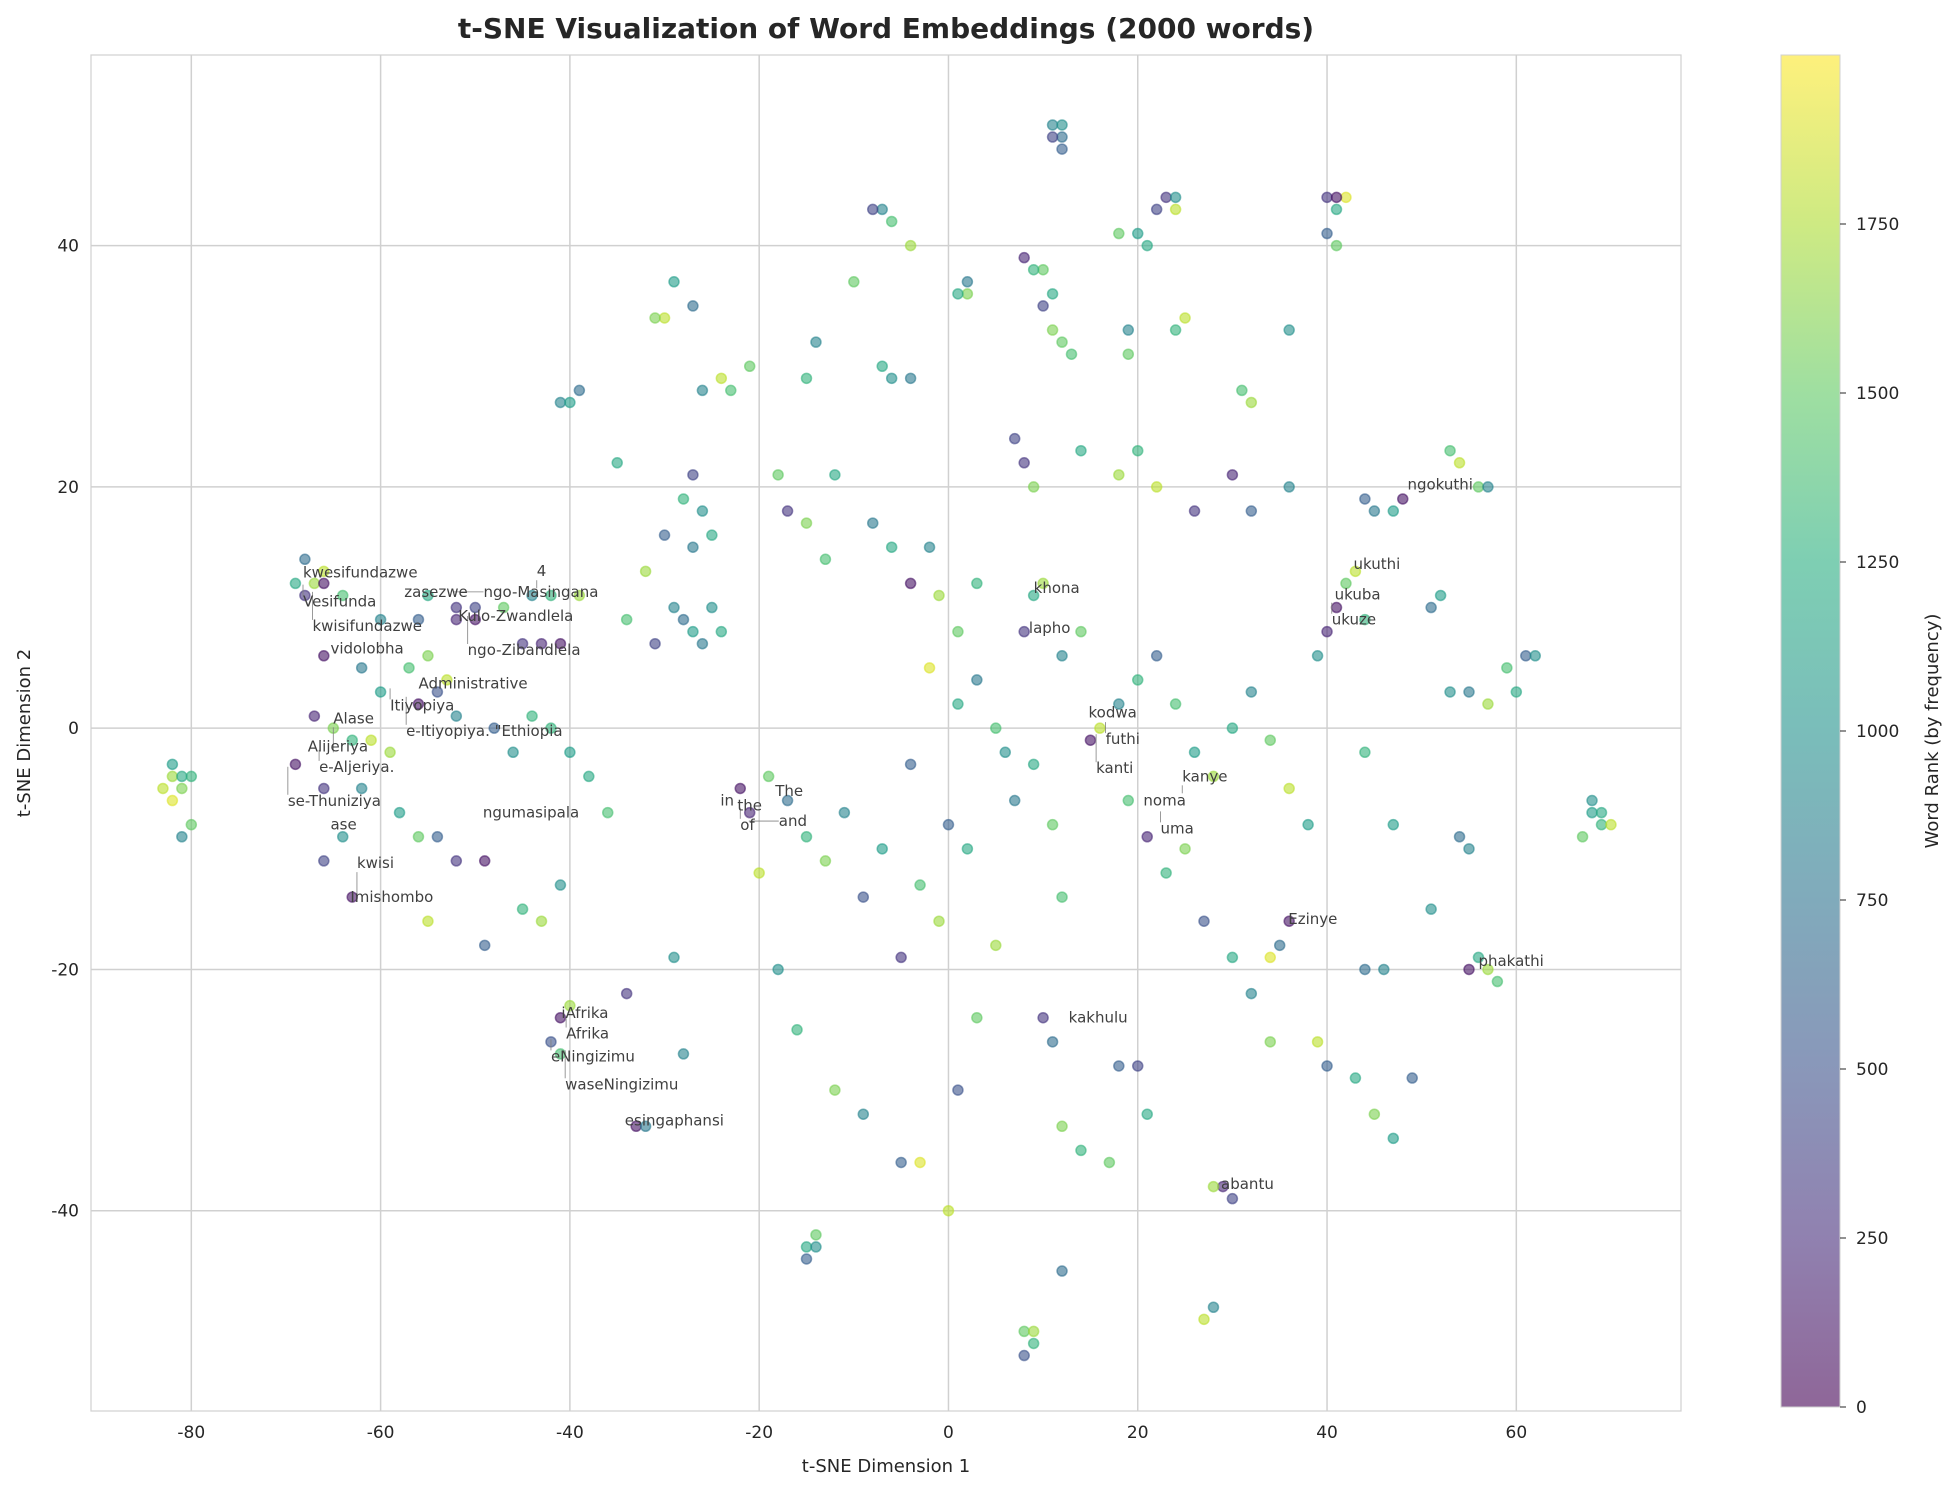 The image size is (1951, 1489). Describe the element at coordinates (524, 650) in the screenshot. I see `word-label: ngo-Zibandlela` at that location.